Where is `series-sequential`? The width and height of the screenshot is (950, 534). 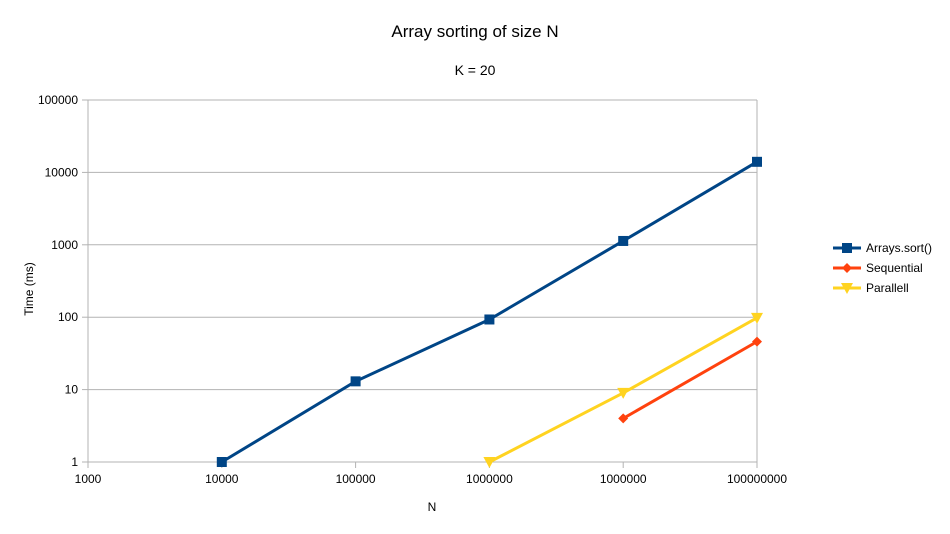
series-sequential is located at coordinates (690, 380).